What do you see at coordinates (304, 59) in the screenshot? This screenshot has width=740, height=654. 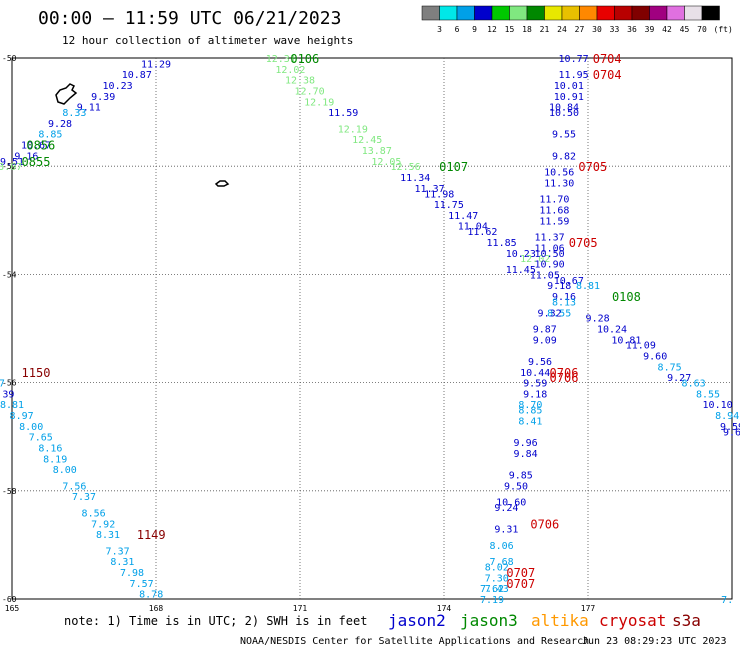 I see `pass-time-label: 0106` at bounding box center [304, 59].